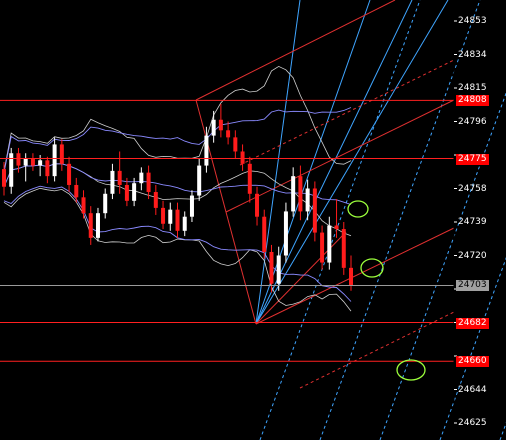  What do you see at coordinates (472, 255) in the screenshot?
I see `axis-tick-label: 24720` at bounding box center [472, 255].